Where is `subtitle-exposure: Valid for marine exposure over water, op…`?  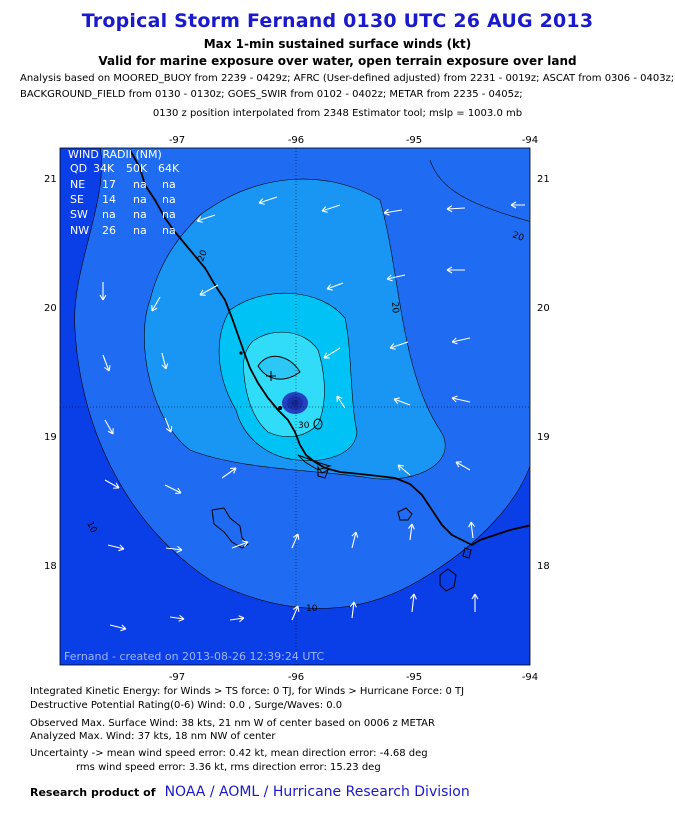 subtitle-exposure: Valid for marine exposure over water, op… is located at coordinates (337, 61).